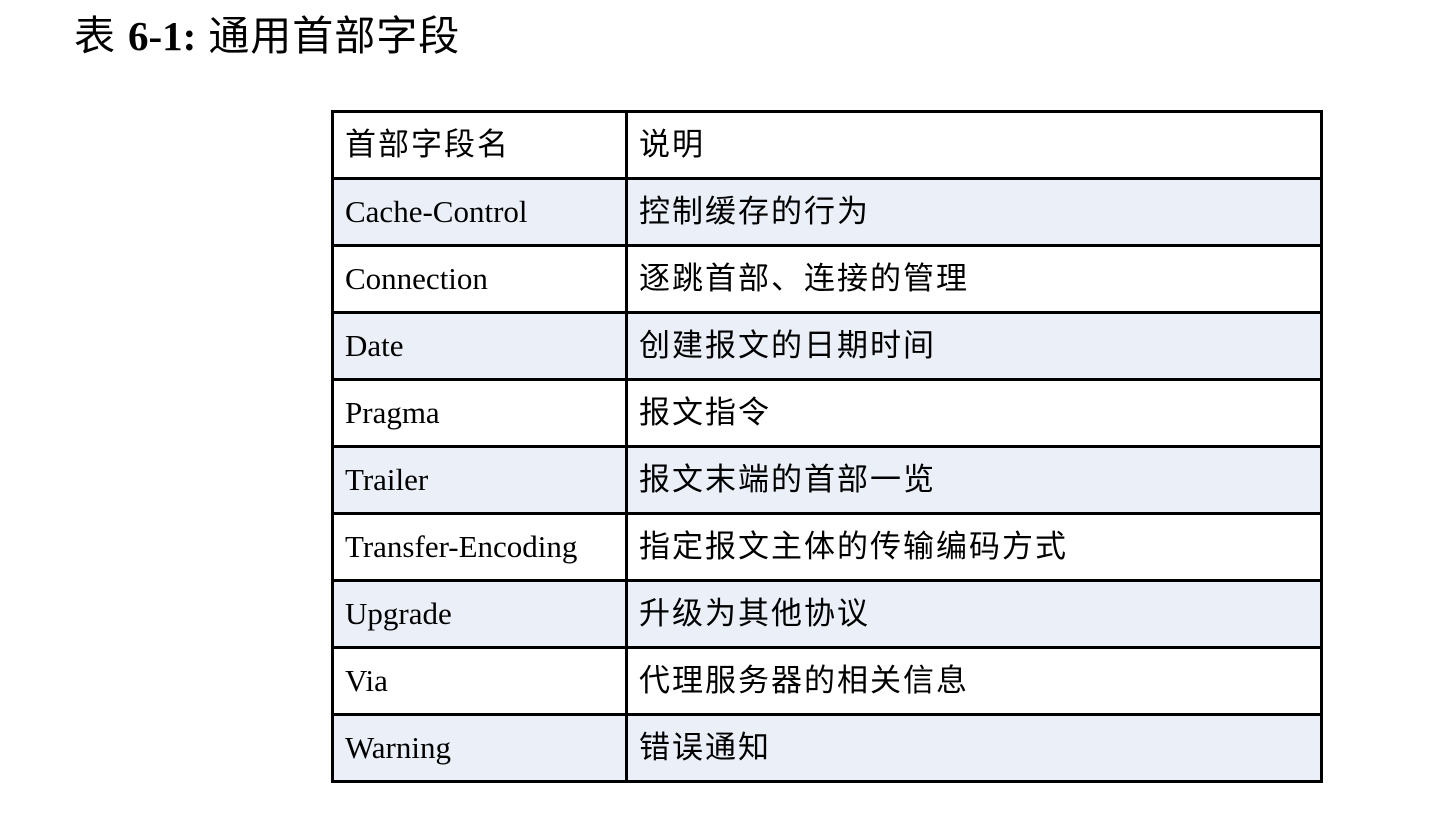  I want to click on table-row: Date 创建报文的日期时间, so click(827, 346).